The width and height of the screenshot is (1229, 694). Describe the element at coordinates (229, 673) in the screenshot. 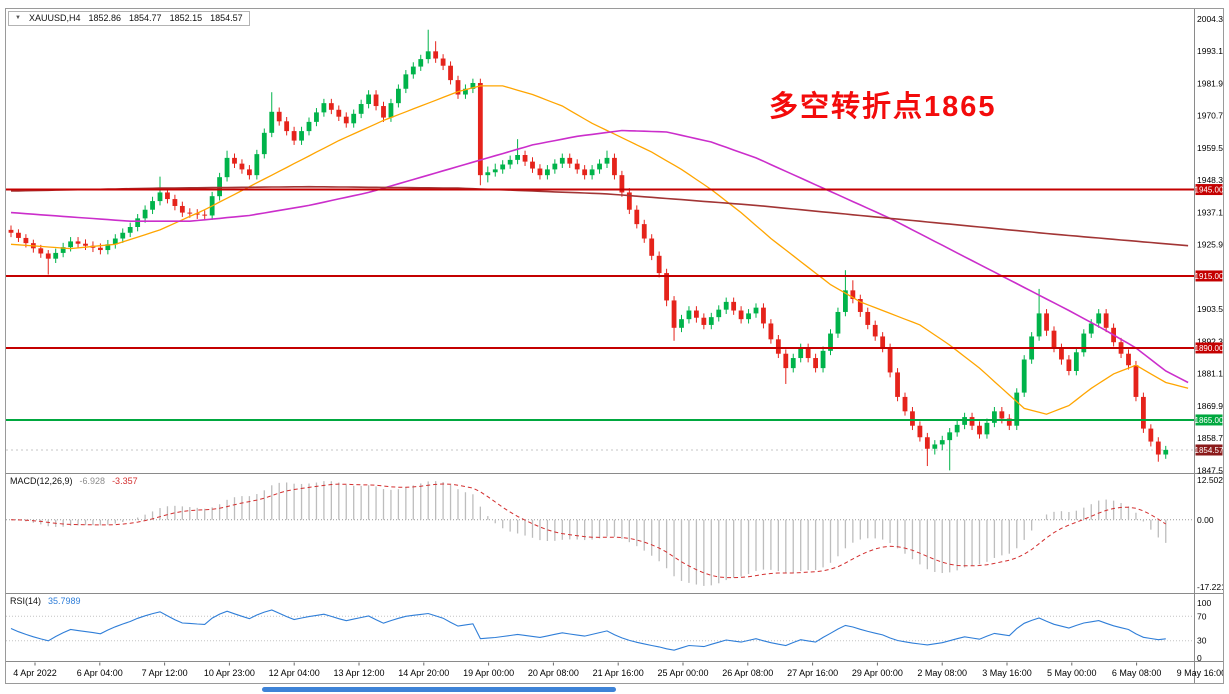

I see `time-axis-label: 10 Apr 23:00` at that location.